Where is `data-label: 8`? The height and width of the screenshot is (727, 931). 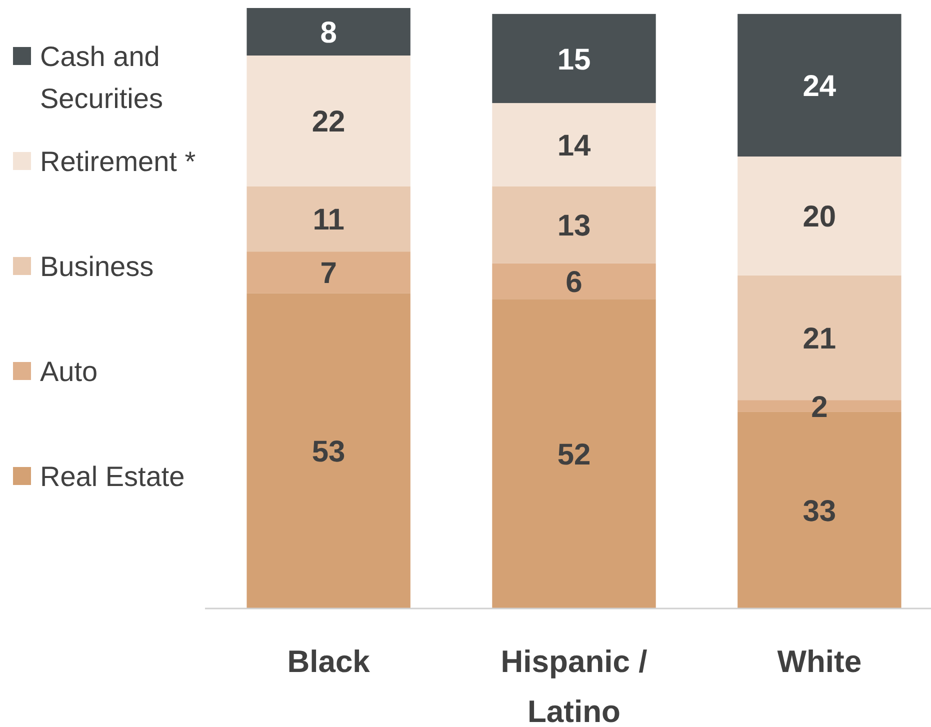
data-label: 8 is located at coordinates (328, 33).